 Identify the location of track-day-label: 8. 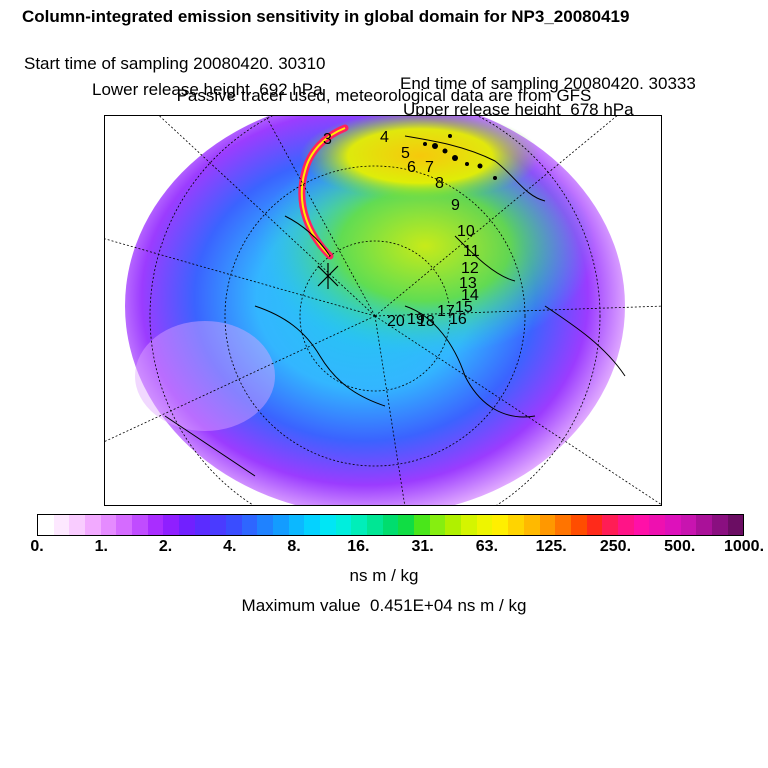
(439, 183).